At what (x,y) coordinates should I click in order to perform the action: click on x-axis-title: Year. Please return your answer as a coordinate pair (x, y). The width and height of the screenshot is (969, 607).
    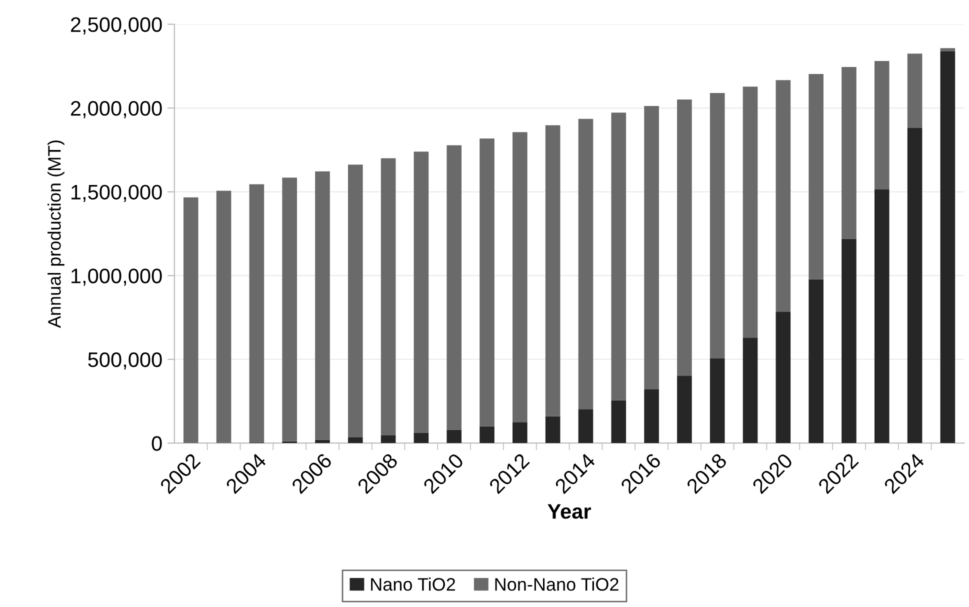
    Looking at the image, I should click on (569, 511).